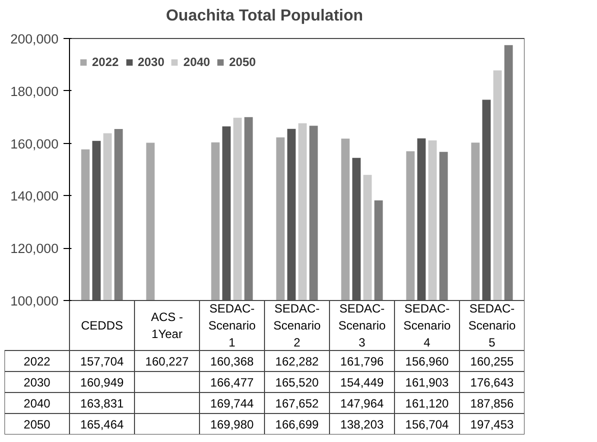 The width and height of the screenshot is (597, 442). I want to click on text: 2040, so click(37, 403).